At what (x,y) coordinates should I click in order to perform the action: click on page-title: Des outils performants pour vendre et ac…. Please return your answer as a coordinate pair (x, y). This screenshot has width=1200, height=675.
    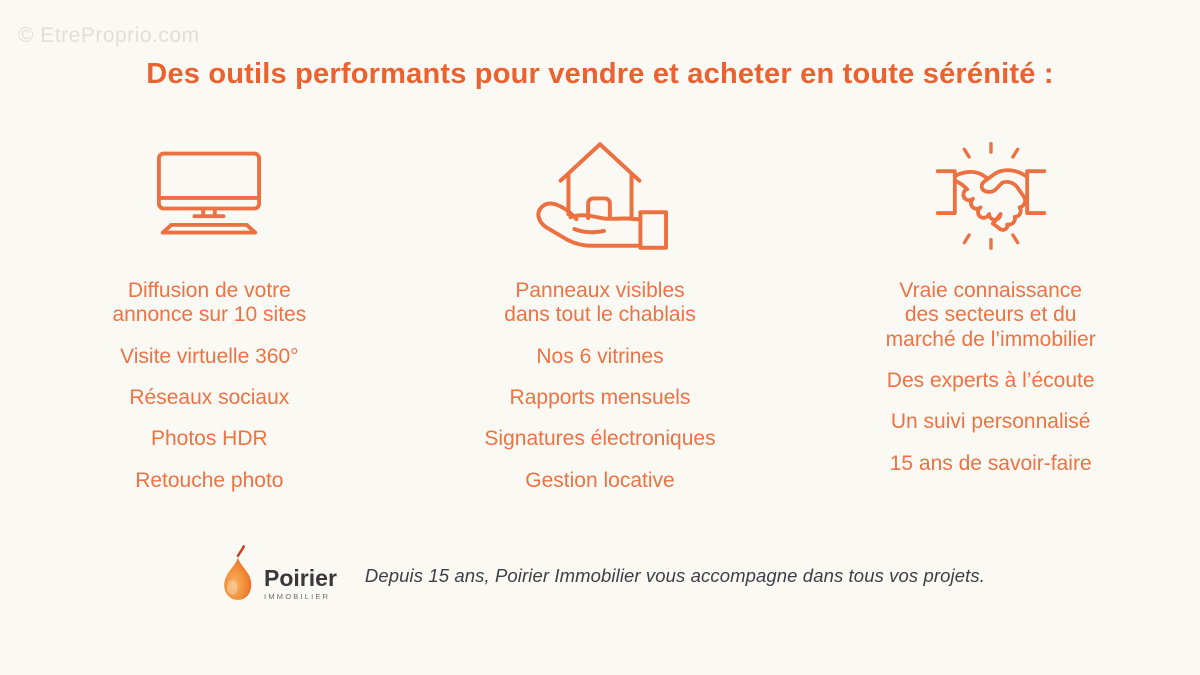
    Looking at the image, I should click on (600, 74).